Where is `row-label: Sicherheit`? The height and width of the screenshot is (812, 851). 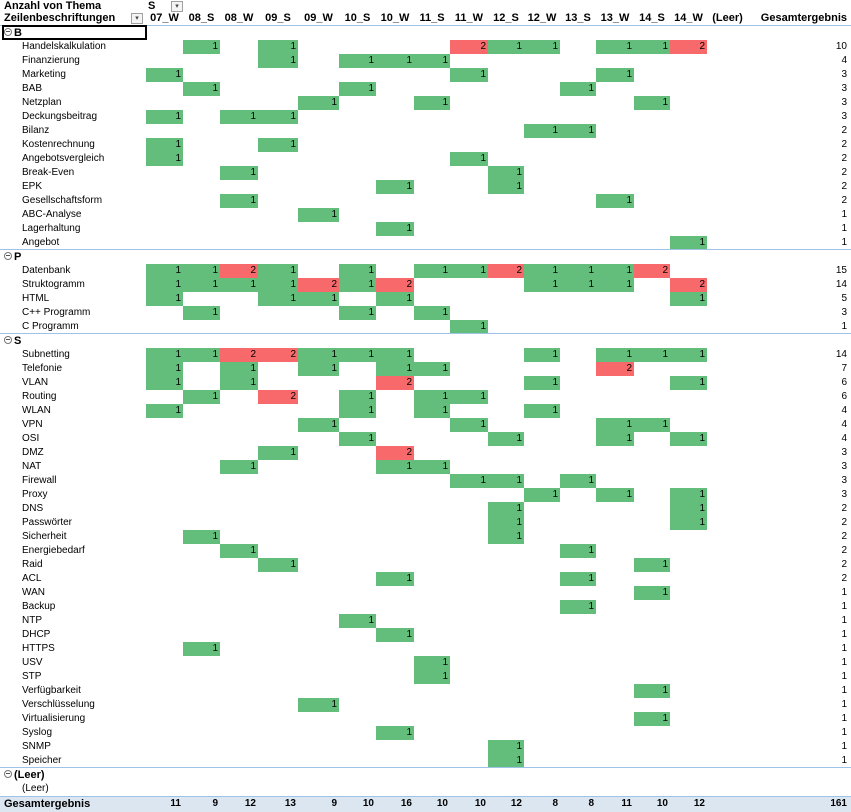
row-label: Sicherheit is located at coordinates (44, 536).